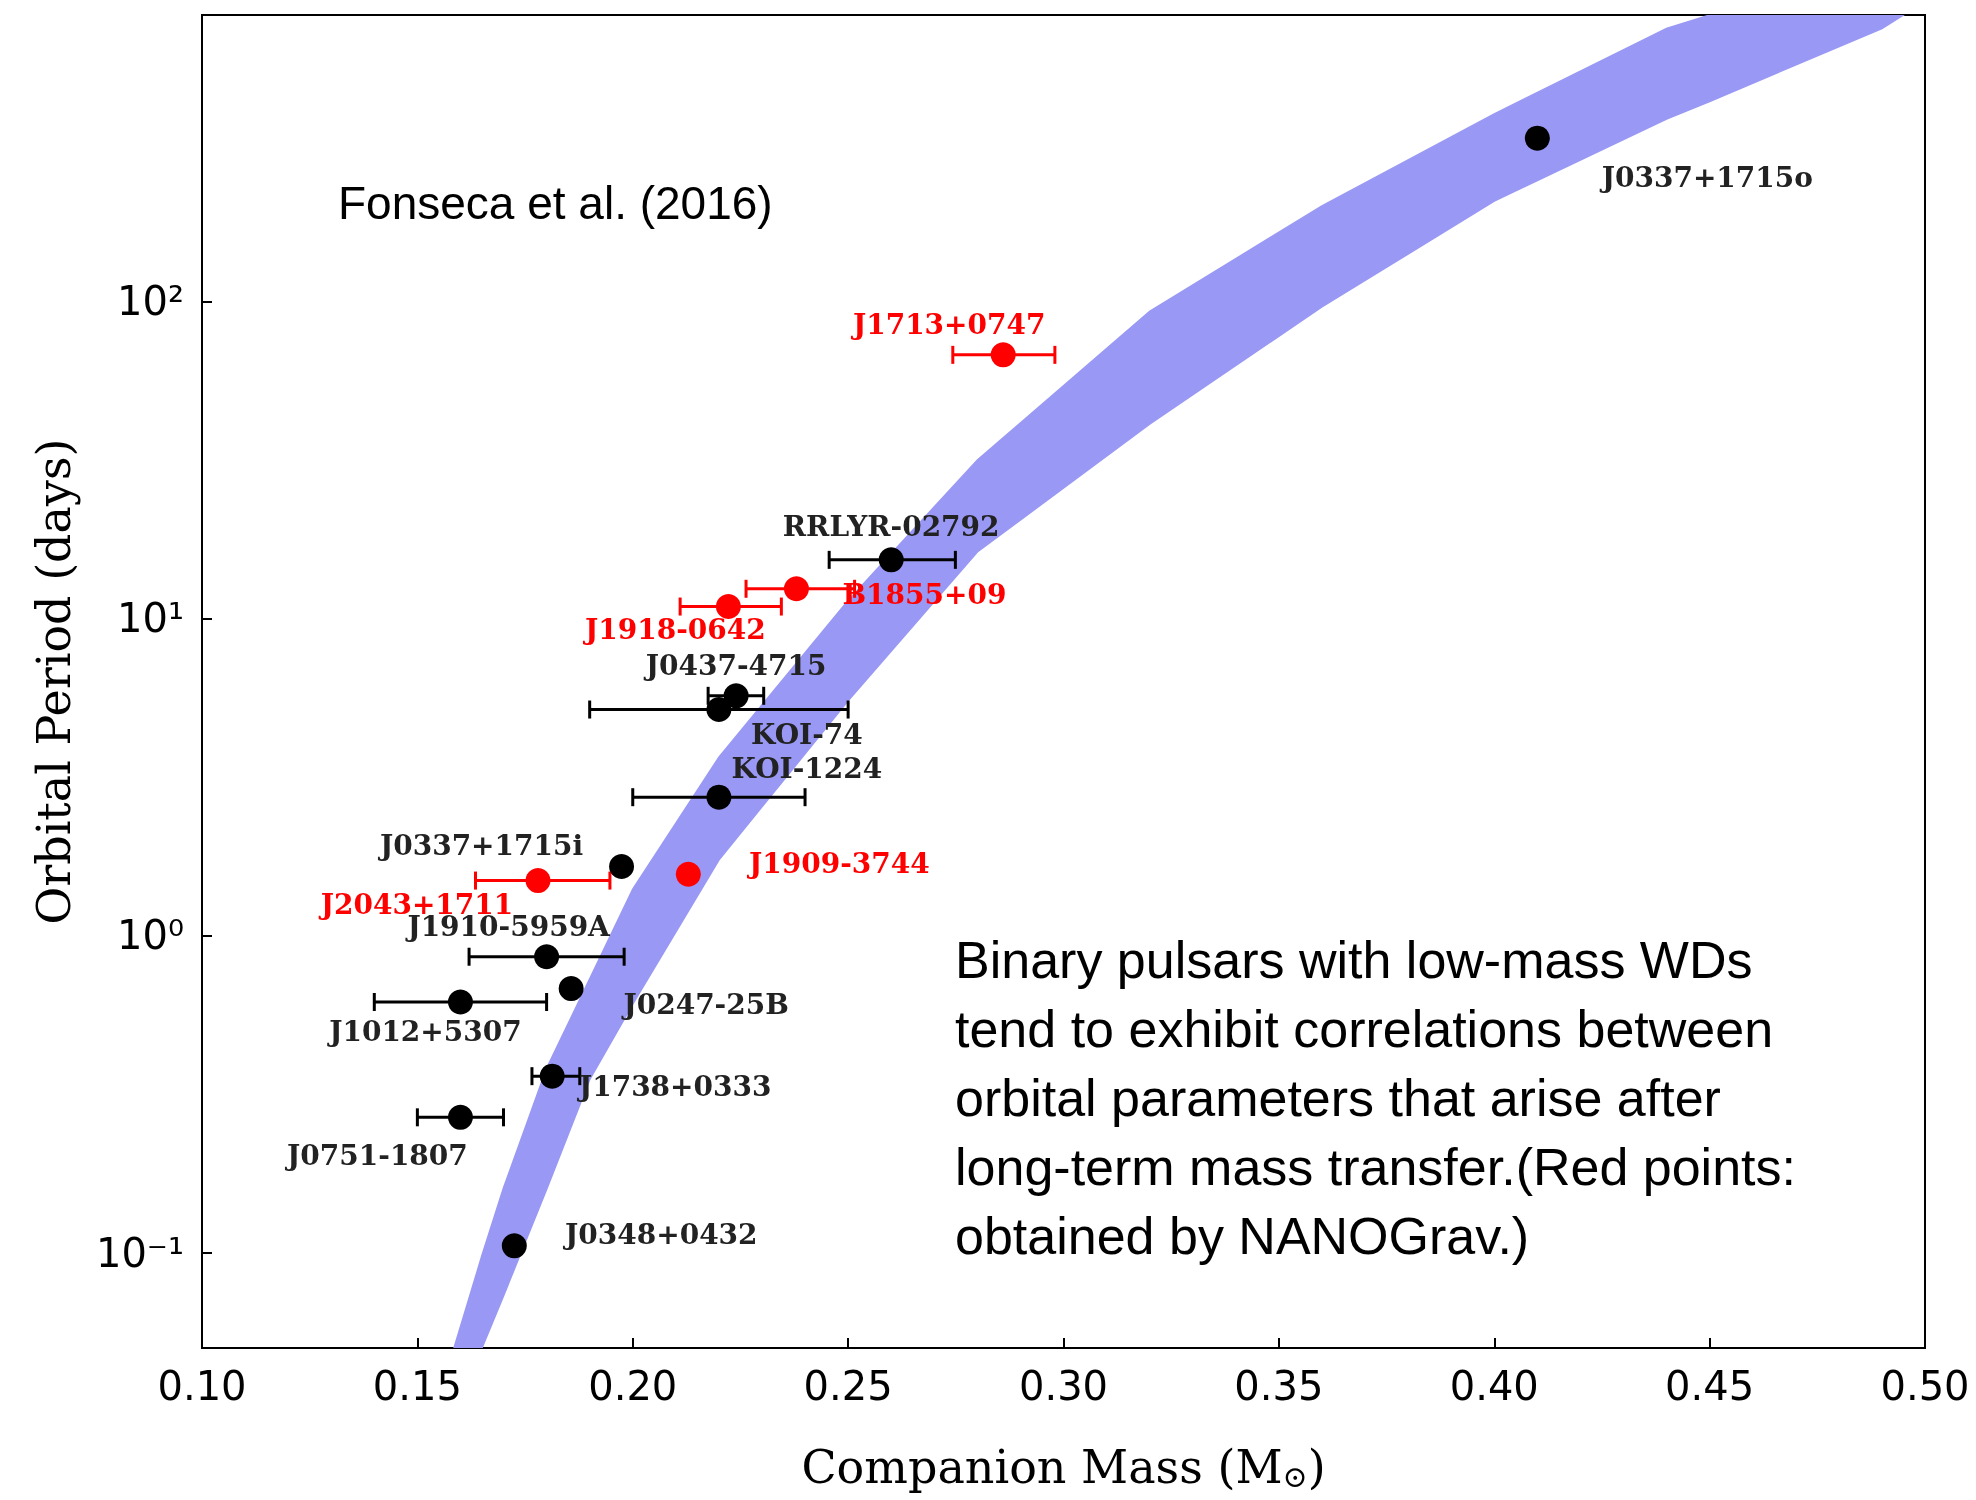 The height and width of the screenshot is (1500, 1976). I want to click on data-label: RRLYR-02792, so click(891, 527).